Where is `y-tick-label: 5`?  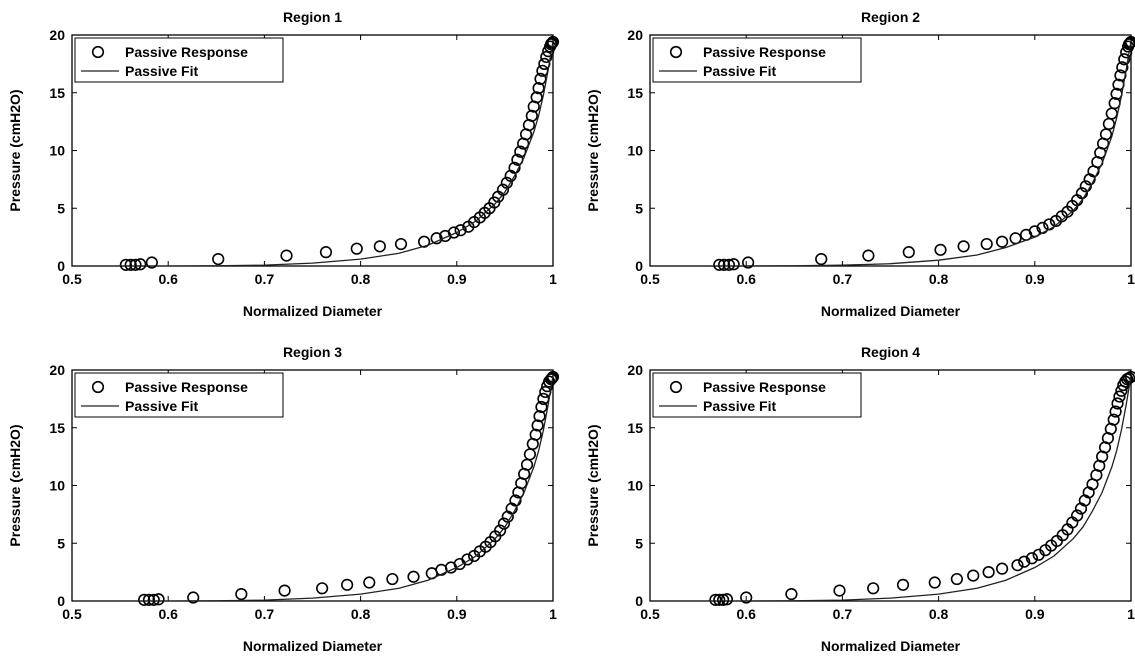 y-tick-label: 5 is located at coordinates (639, 543).